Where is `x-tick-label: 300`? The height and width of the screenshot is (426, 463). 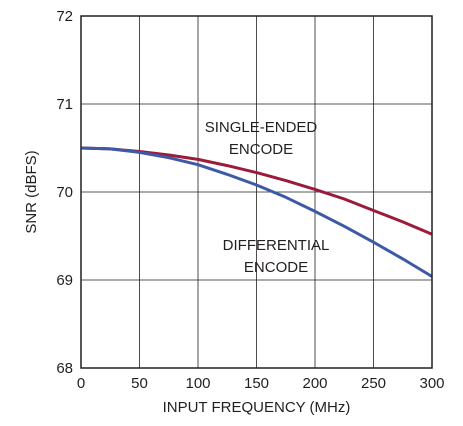
x-tick-label: 300 is located at coordinates (431, 383).